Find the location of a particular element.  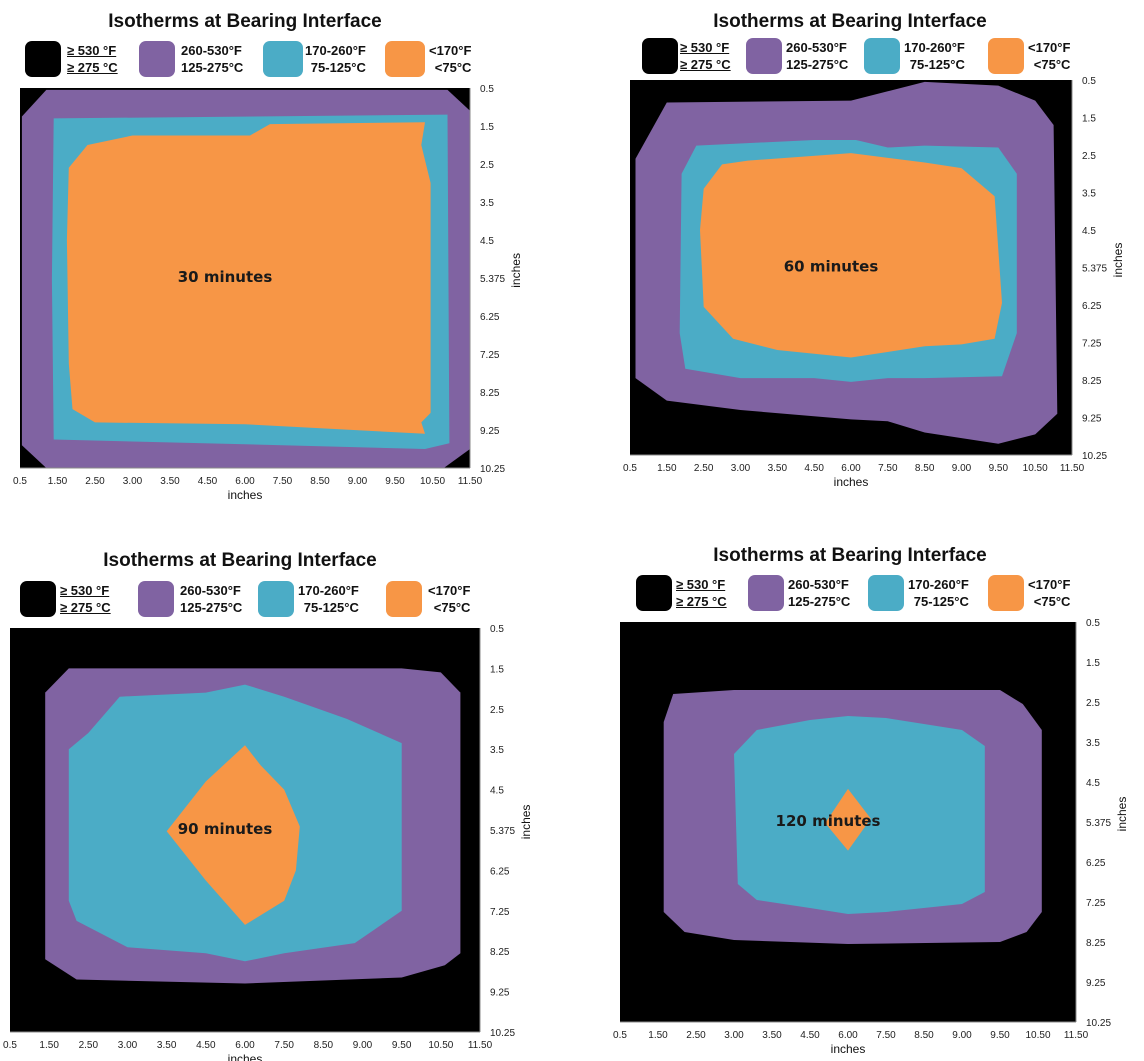

y-tick-label: 0.5 is located at coordinates (487, 89).